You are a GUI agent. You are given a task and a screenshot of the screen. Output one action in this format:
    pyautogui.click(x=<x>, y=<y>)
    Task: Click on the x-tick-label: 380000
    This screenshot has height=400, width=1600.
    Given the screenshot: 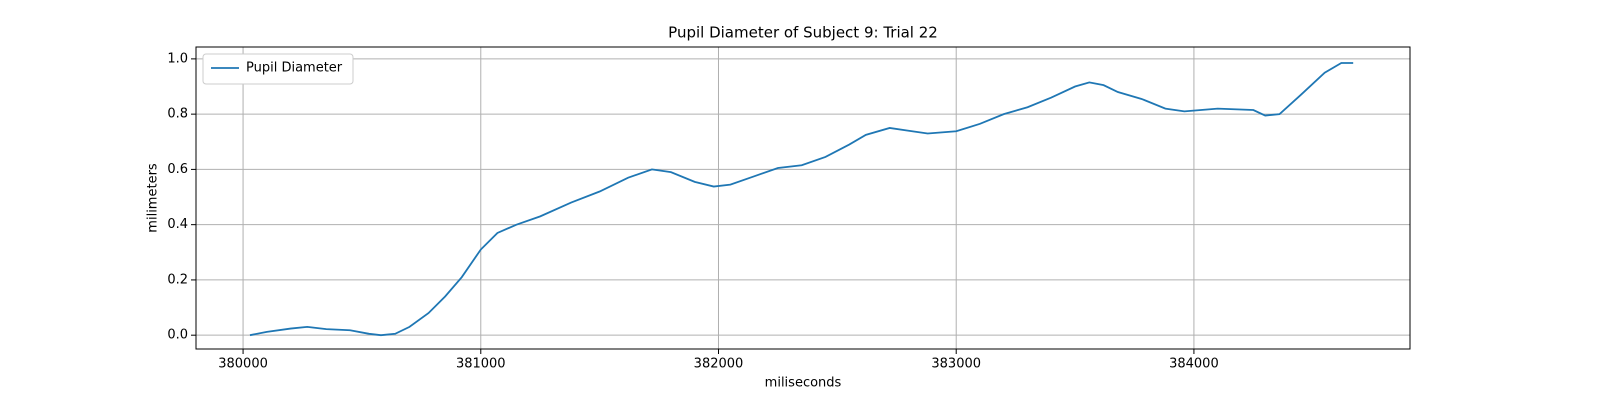 What is the action you would take?
    pyautogui.click(x=243, y=364)
    